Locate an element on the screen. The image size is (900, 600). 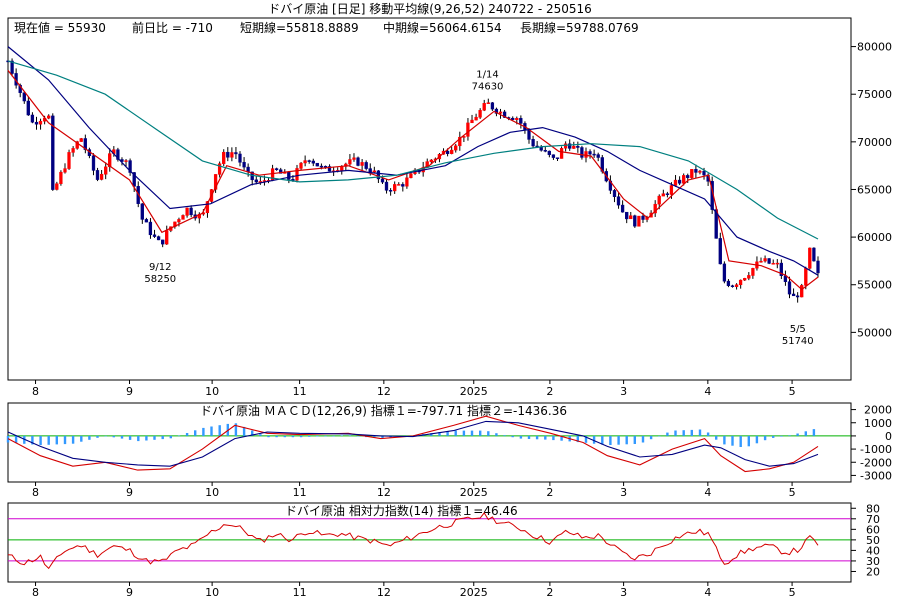
price-xtick-label: 4 is located at coordinates (707, 391).